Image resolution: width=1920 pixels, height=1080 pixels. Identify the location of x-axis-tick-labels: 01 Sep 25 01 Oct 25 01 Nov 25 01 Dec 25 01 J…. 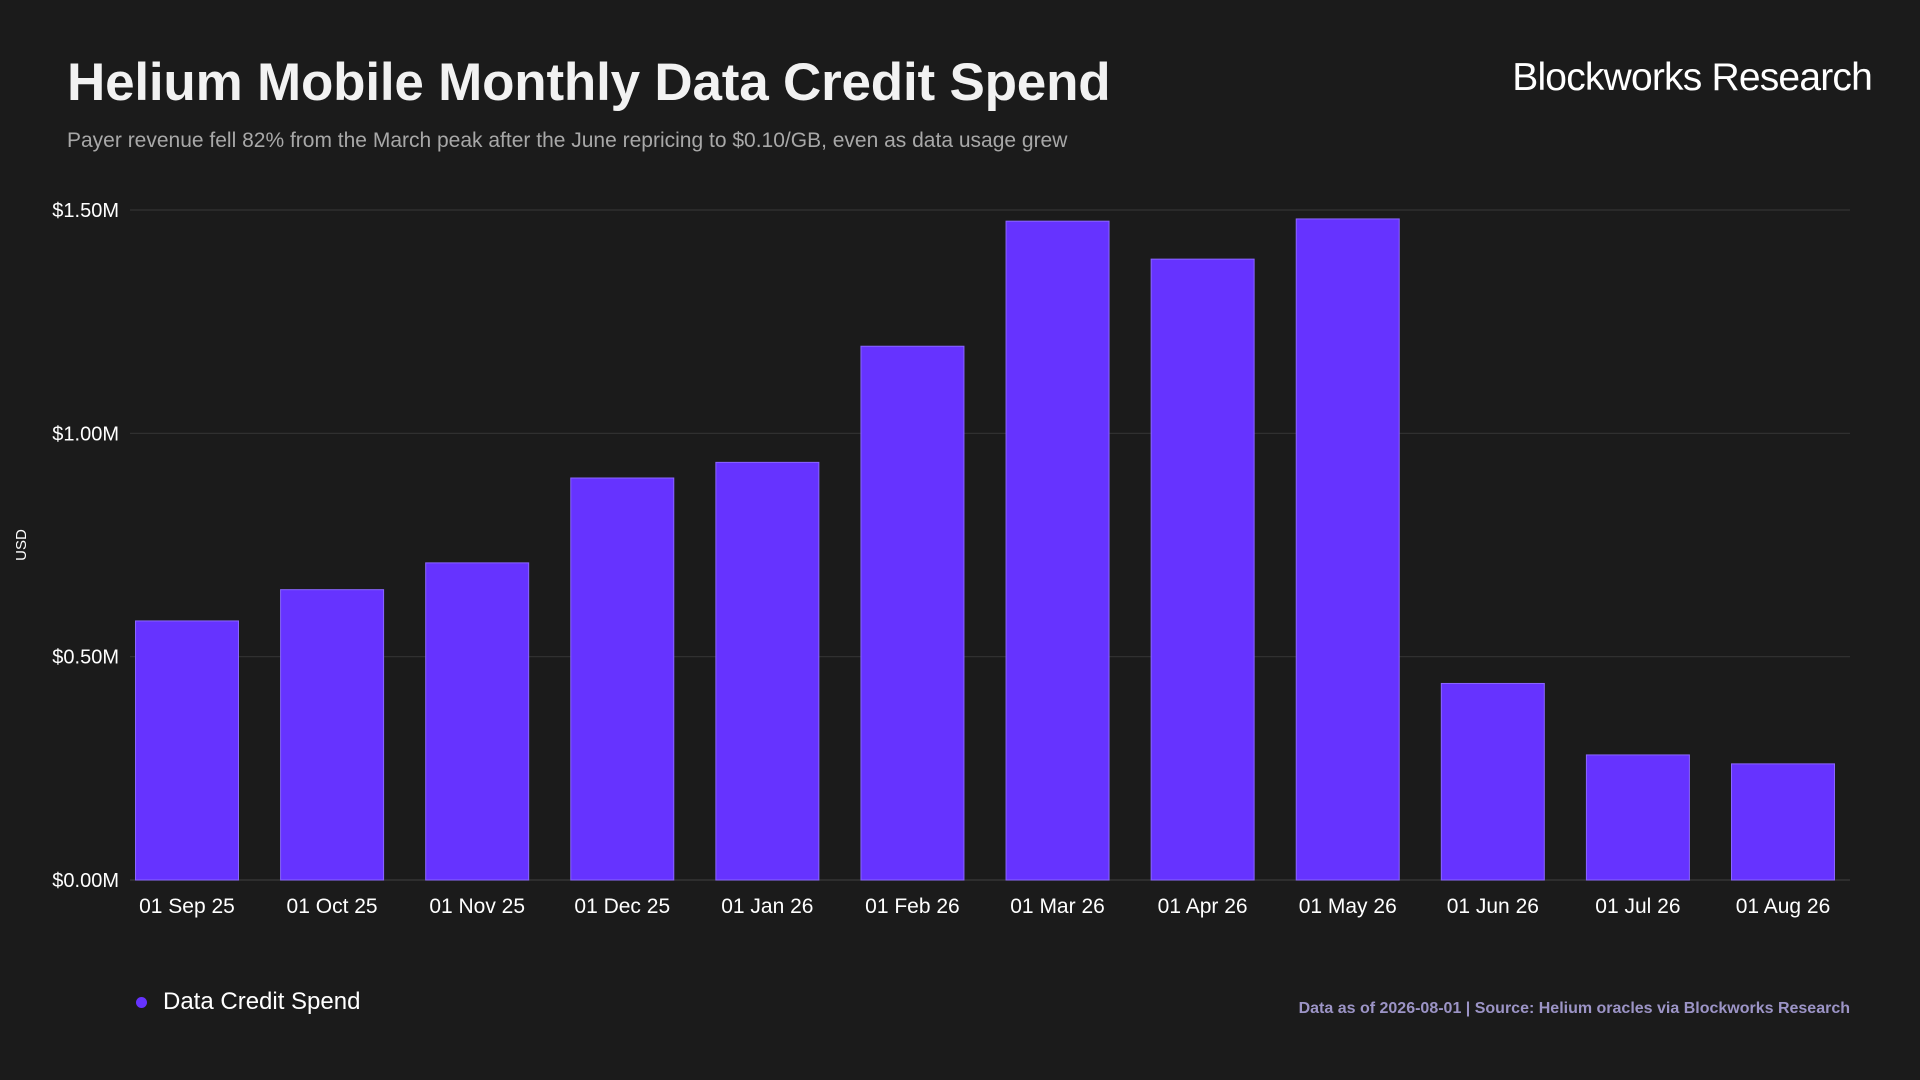
(984, 906).